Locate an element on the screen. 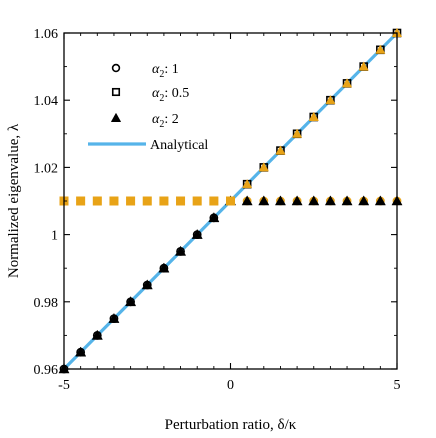  legend-label-1: α2: 0.5 is located at coordinates (170, 95).